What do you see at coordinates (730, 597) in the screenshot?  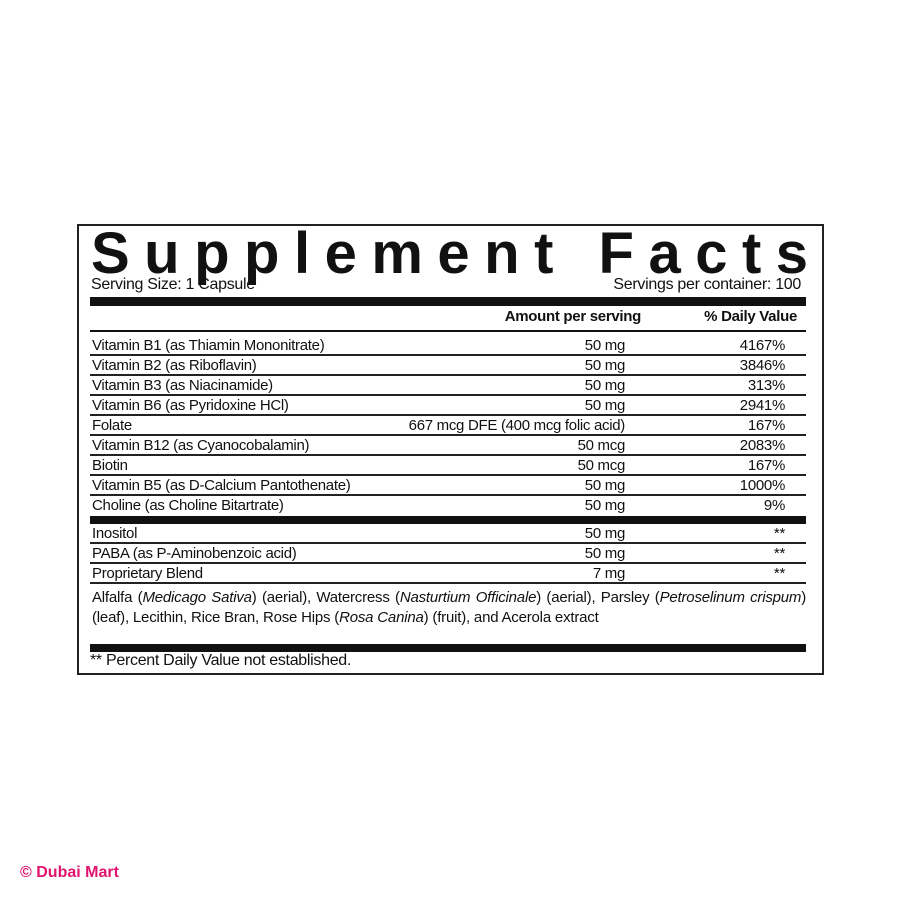 I see `botanical-name: Petroselinum crispum` at bounding box center [730, 597].